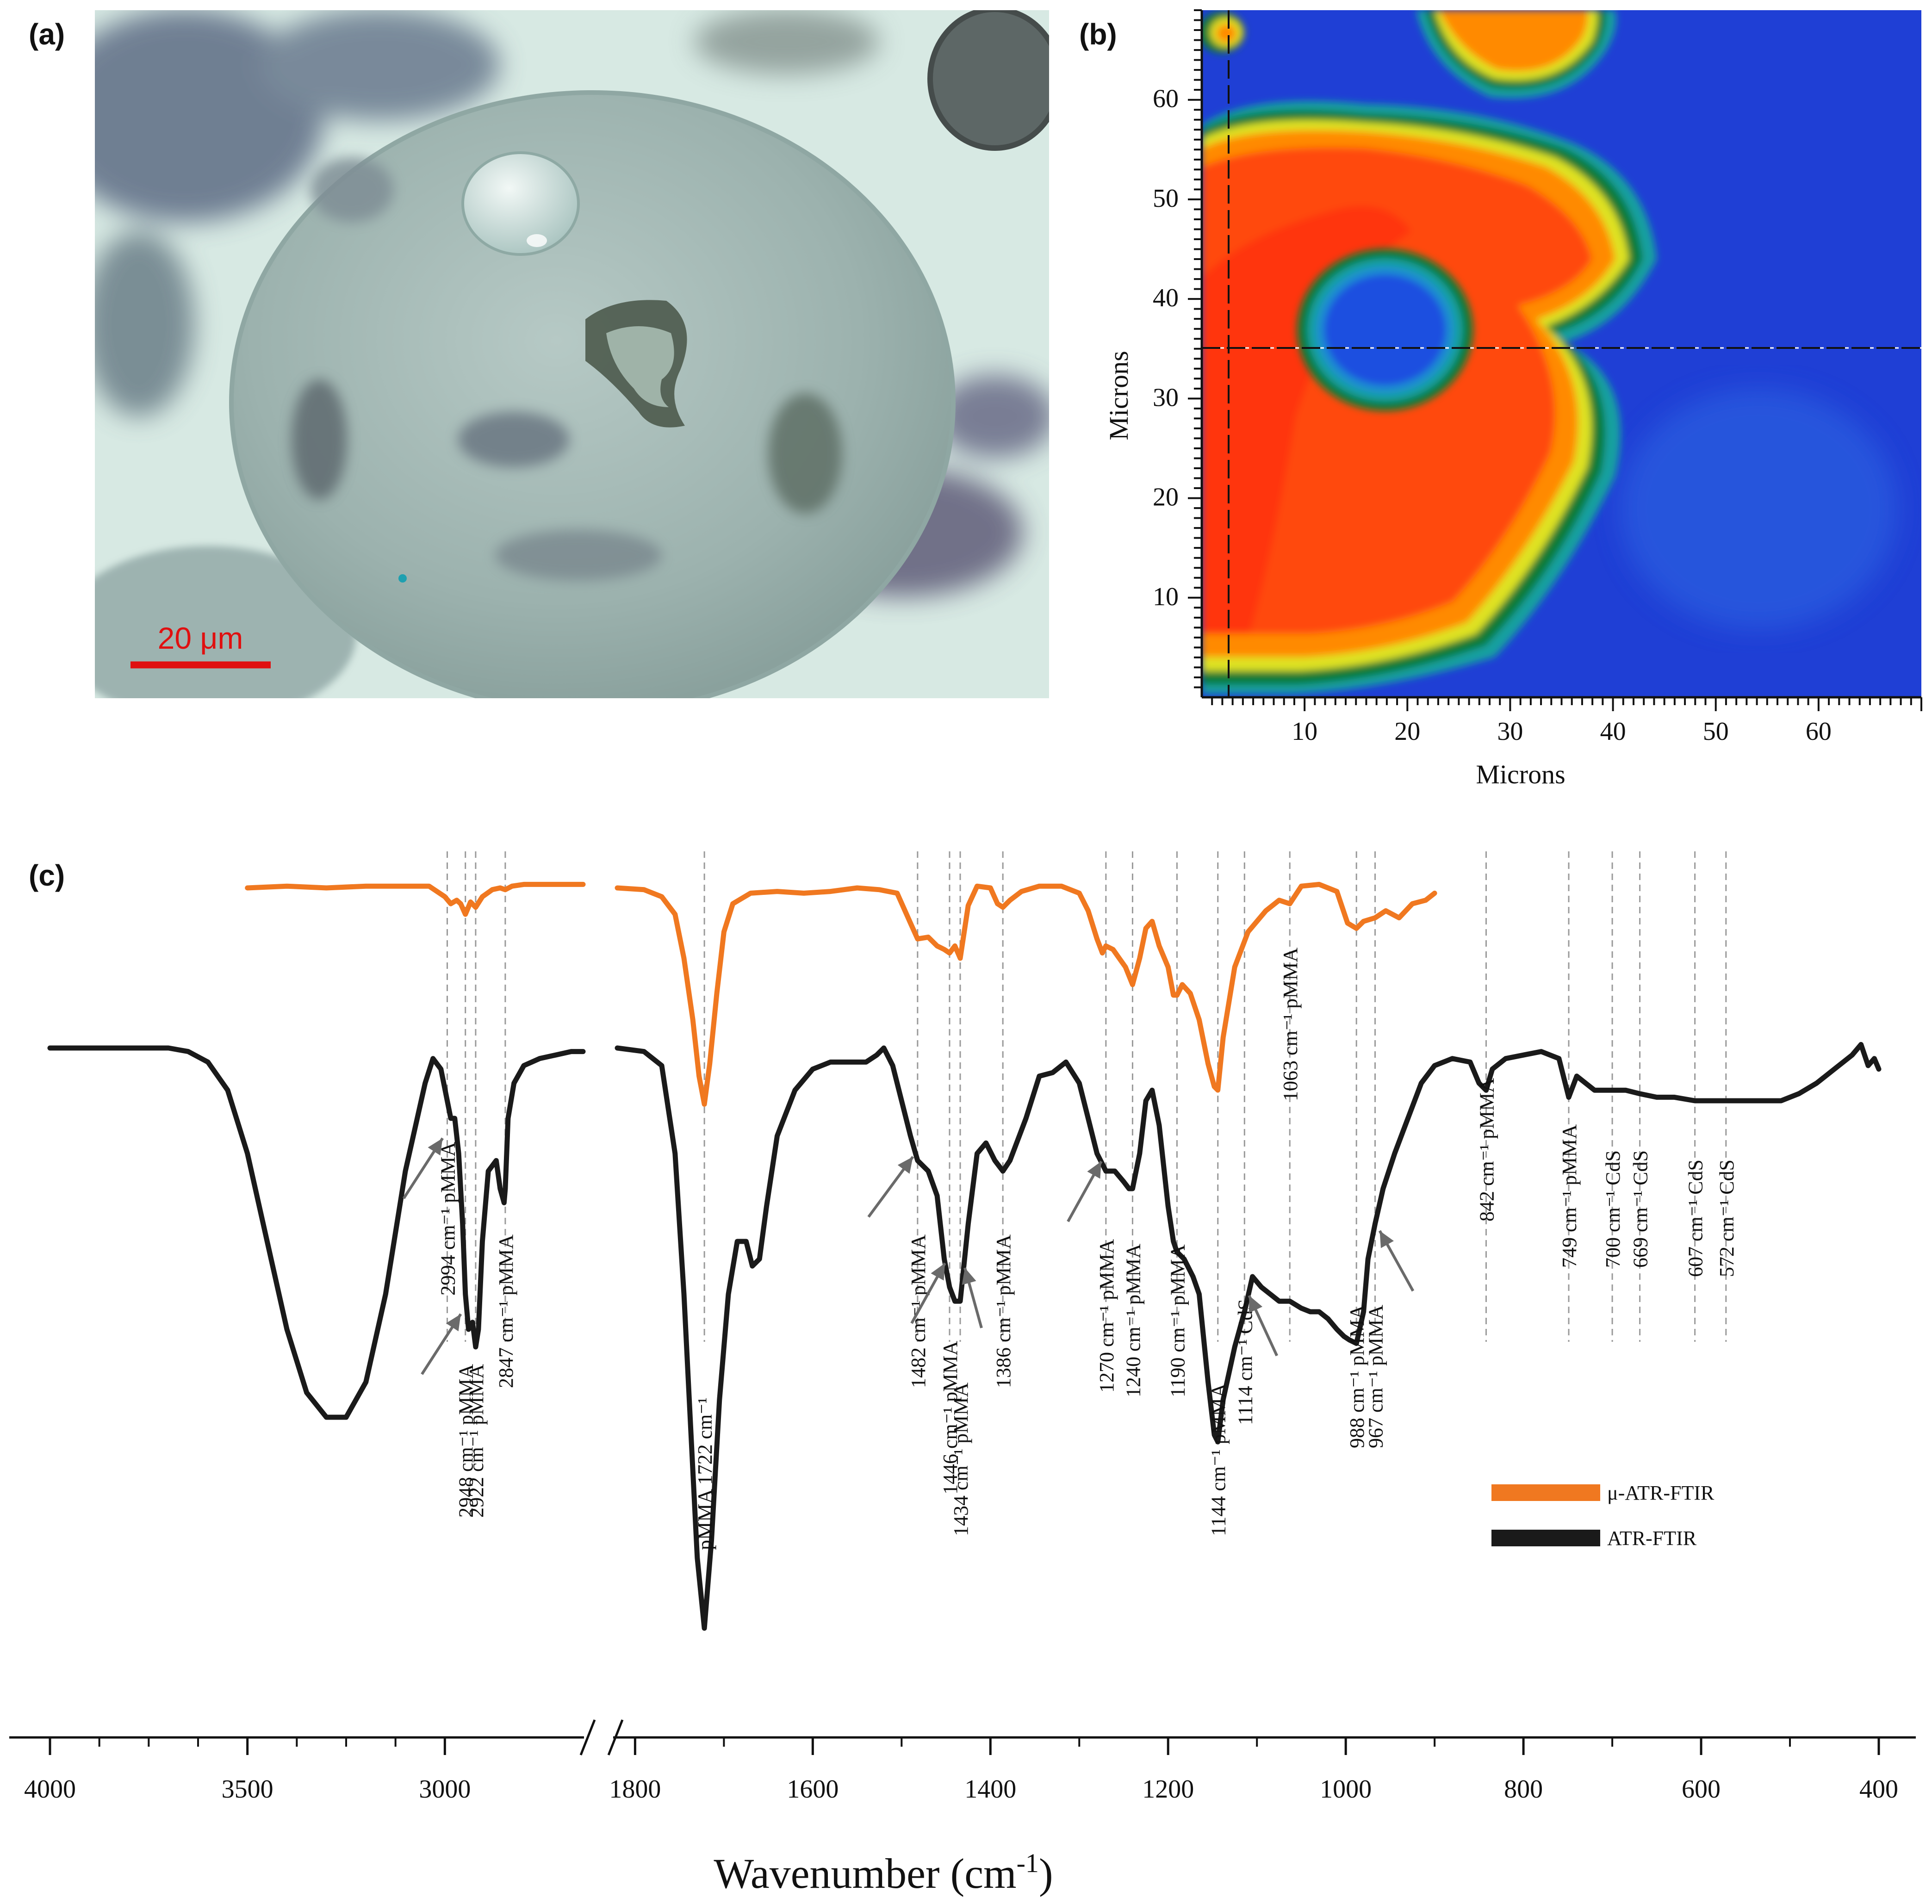 The image size is (1932, 1904). What do you see at coordinates (1613, 731) in the screenshot?
I see `panel-b-x-tick-label: 40` at bounding box center [1613, 731].